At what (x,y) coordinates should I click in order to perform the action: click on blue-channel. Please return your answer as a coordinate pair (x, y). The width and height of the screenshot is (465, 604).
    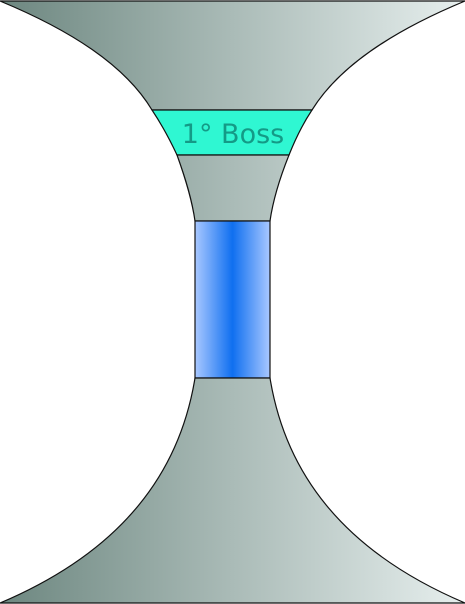
    Looking at the image, I should click on (232, 299).